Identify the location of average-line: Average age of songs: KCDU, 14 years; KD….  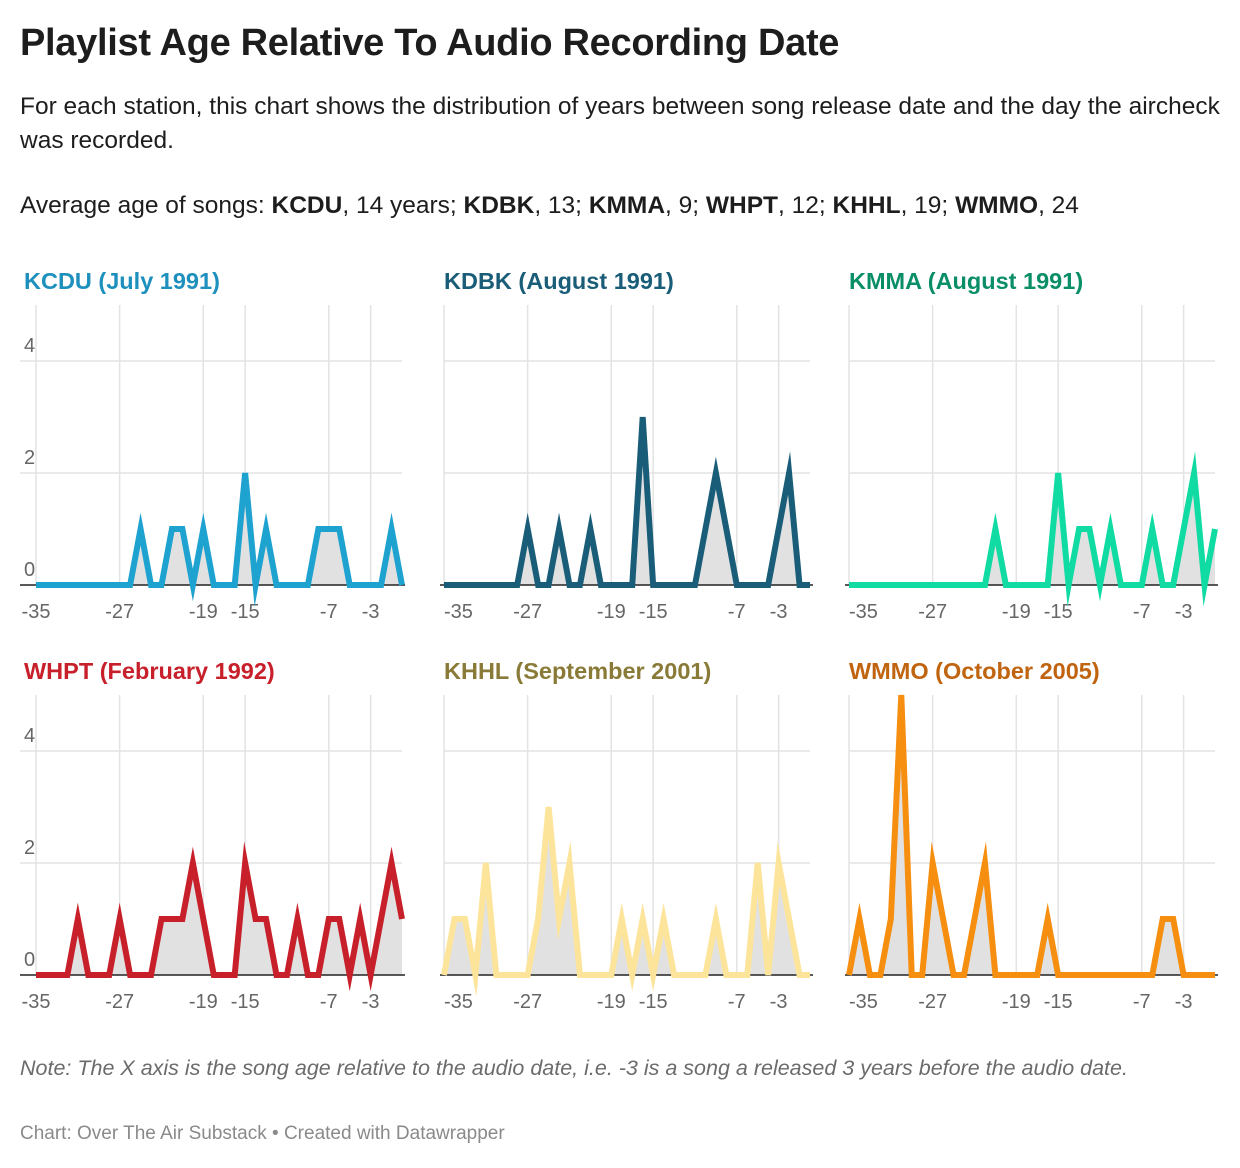
(549, 206).